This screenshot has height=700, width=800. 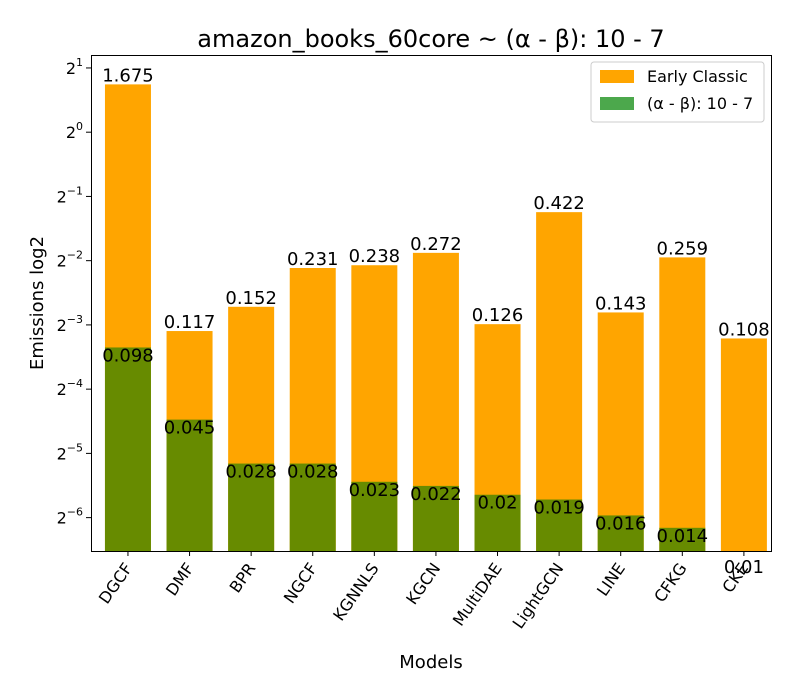 I want to click on data-label-early-classic-cfkg: 0.259, so click(x=683, y=248).